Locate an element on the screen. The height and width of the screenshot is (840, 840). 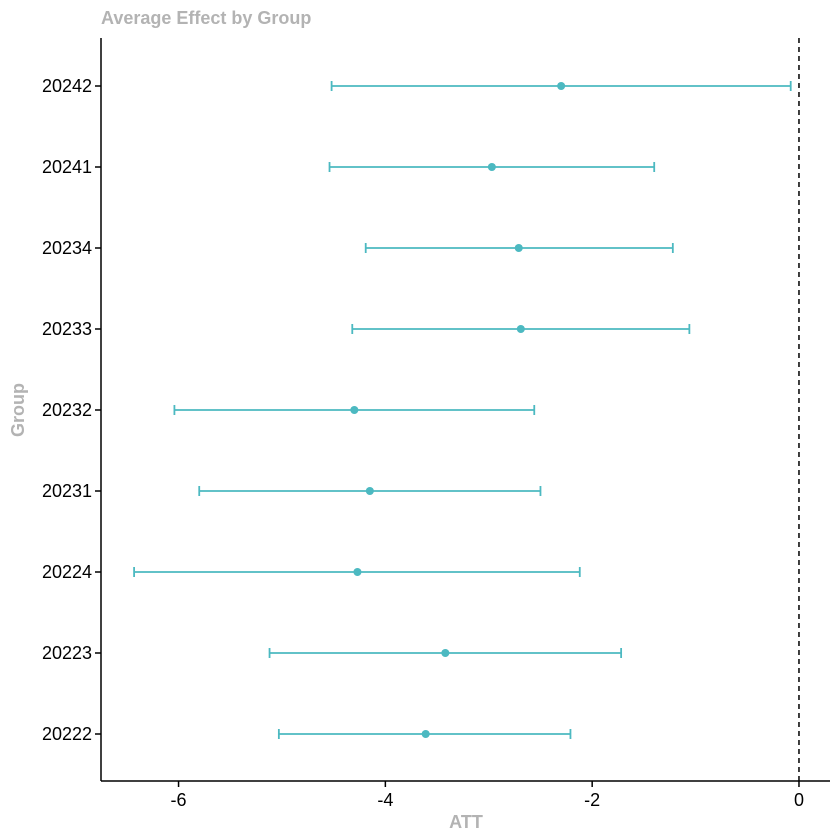
chart-title: Average Effect by Group is located at coordinates (206, 18).